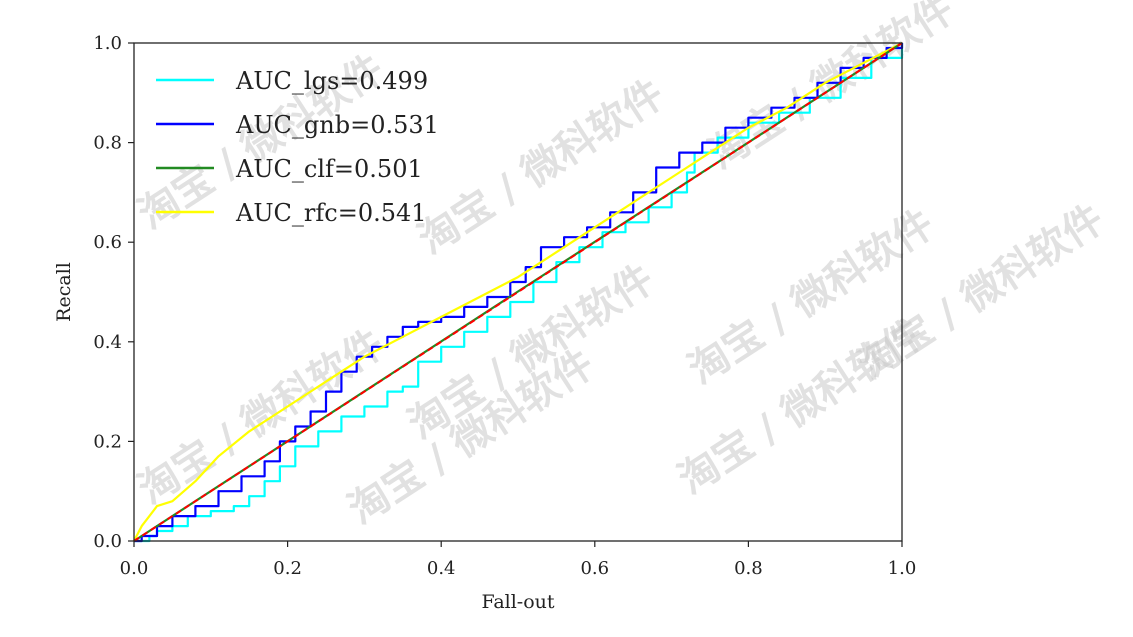 Image resolution: width=1133 pixels, height=637 pixels. I want to click on y-tick-label: 0.0, so click(107, 541).